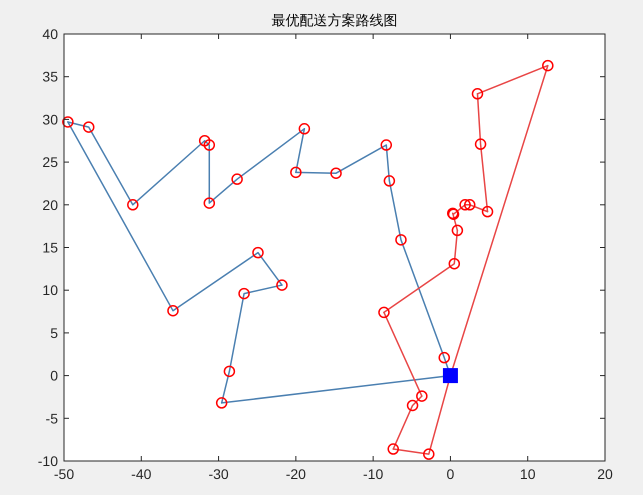 The image size is (643, 495). What do you see at coordinates (50, 290) in the screenshot?
I see `y-tick-label: 10` at bounding box center [50, 290].